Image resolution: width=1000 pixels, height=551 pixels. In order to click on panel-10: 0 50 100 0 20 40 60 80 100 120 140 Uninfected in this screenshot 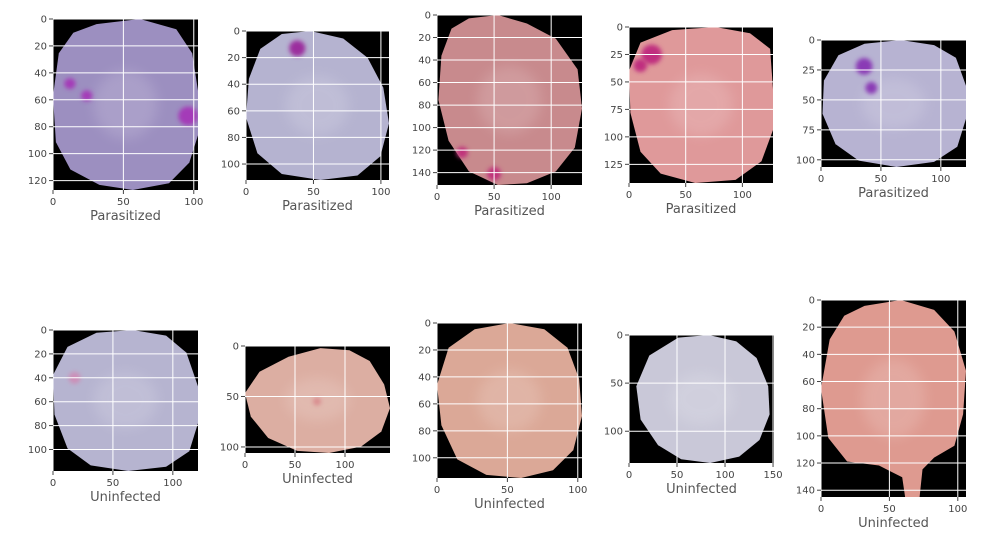, I will do `click(881, 414)`.